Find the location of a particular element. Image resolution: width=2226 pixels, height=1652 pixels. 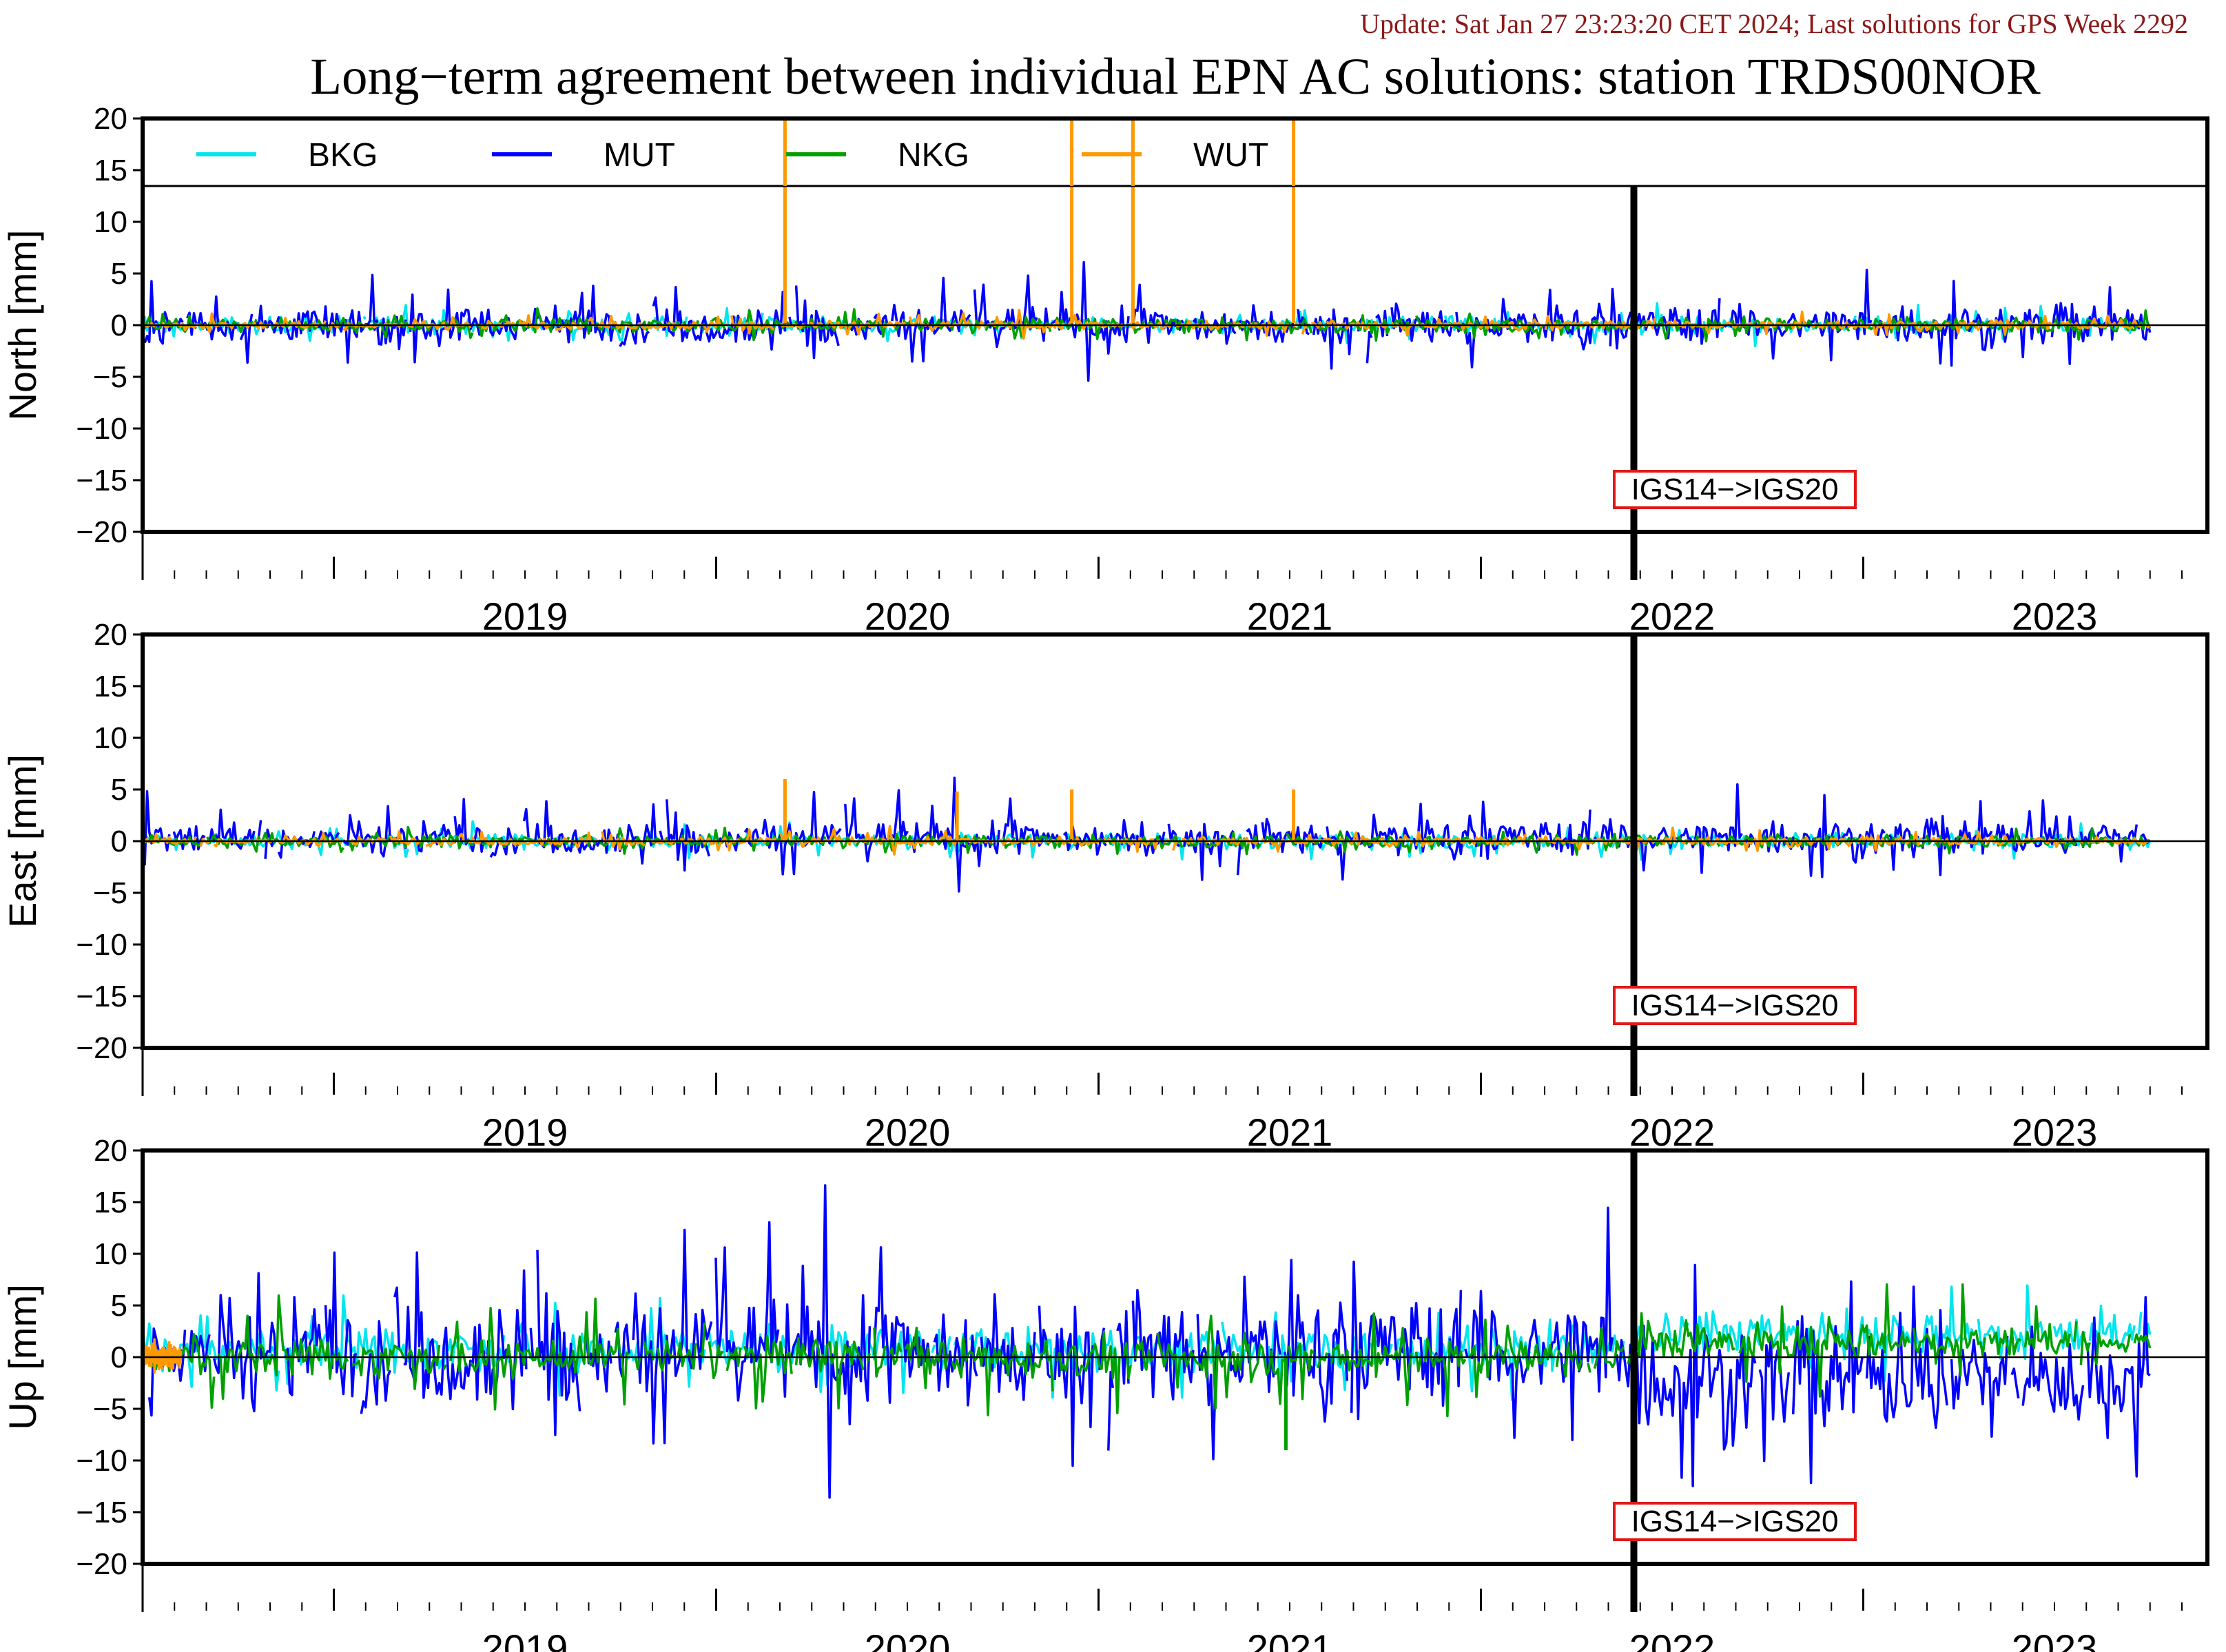

series-group is located at coordinates (1147, 834).